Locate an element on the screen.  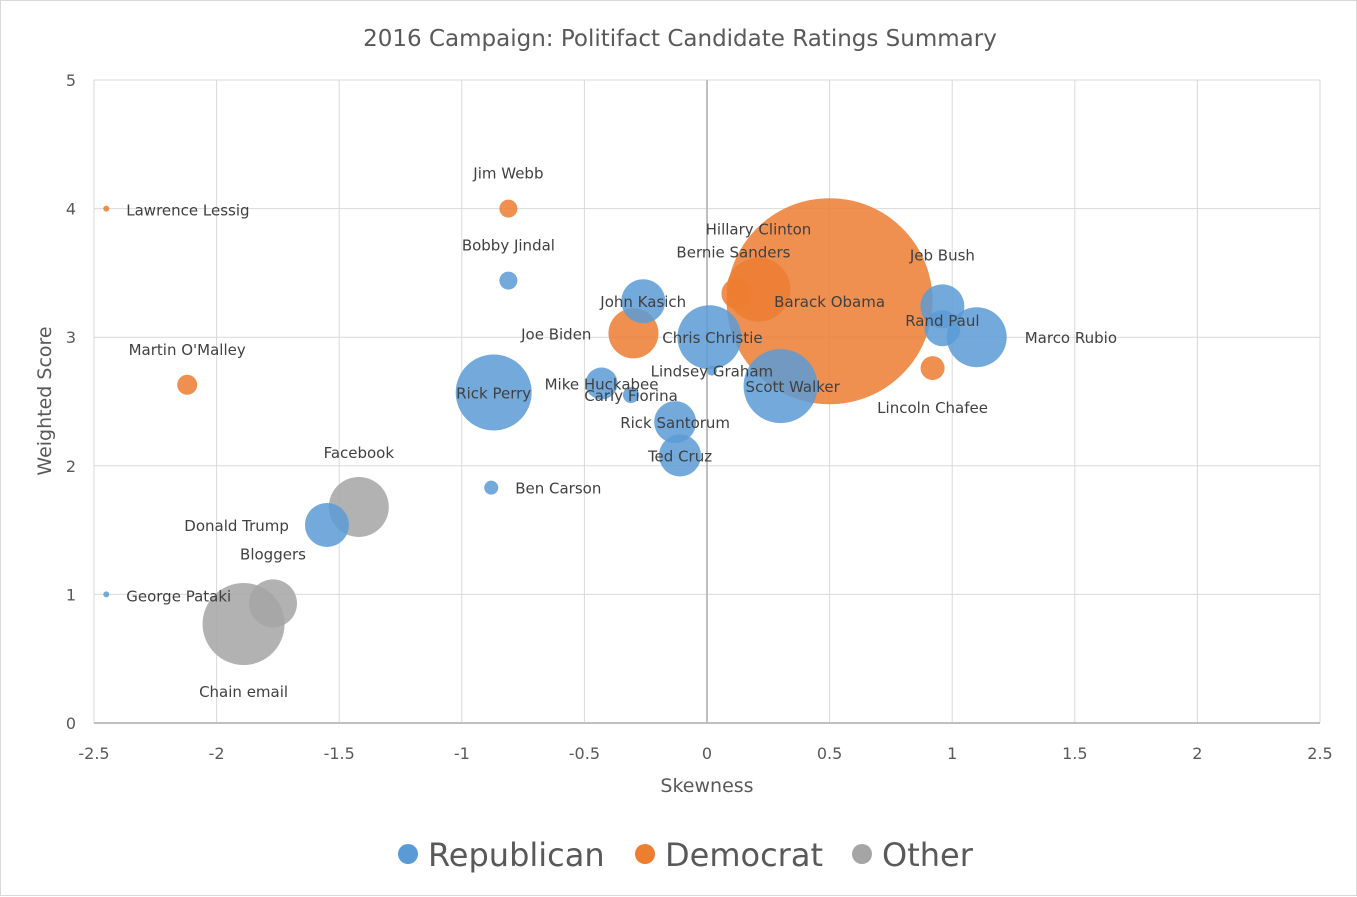
legend-entry: Other is located at coordinates (928, 855).